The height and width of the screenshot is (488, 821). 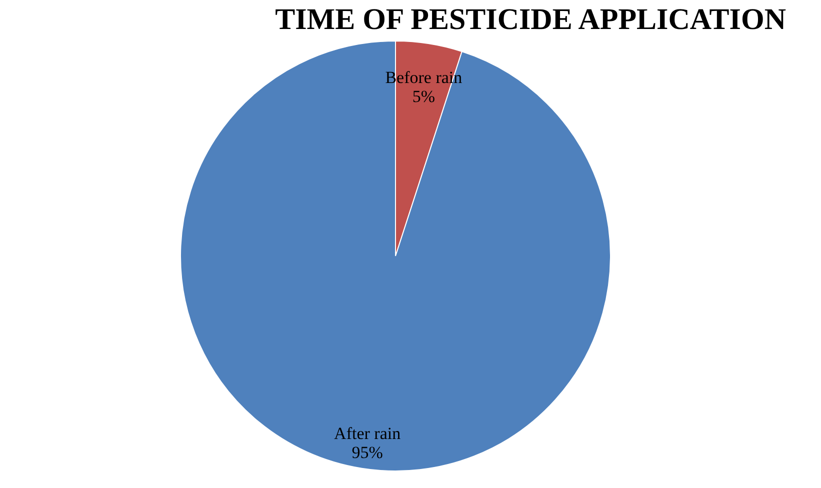 I want to click on slice-label: After rain, so click(x=368, y=433).